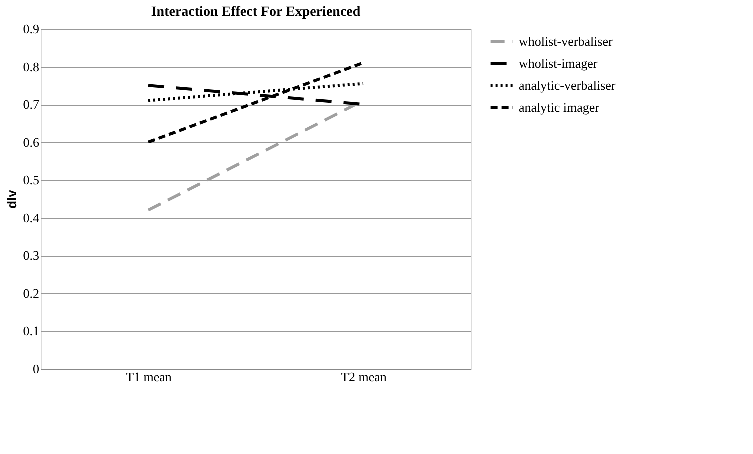 The image size is (753, 454). I want to click on y-tick-label: 0.4, so click(31, 218).